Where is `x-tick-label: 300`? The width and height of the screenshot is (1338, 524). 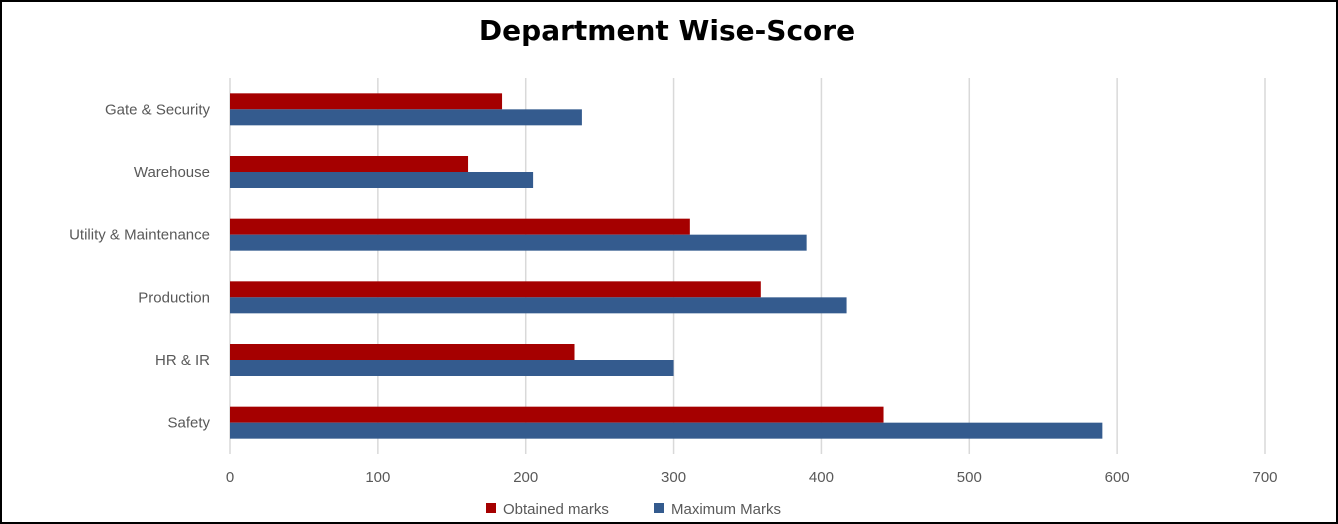
x-tick-label: 300 is located at coordinates (673, 477).